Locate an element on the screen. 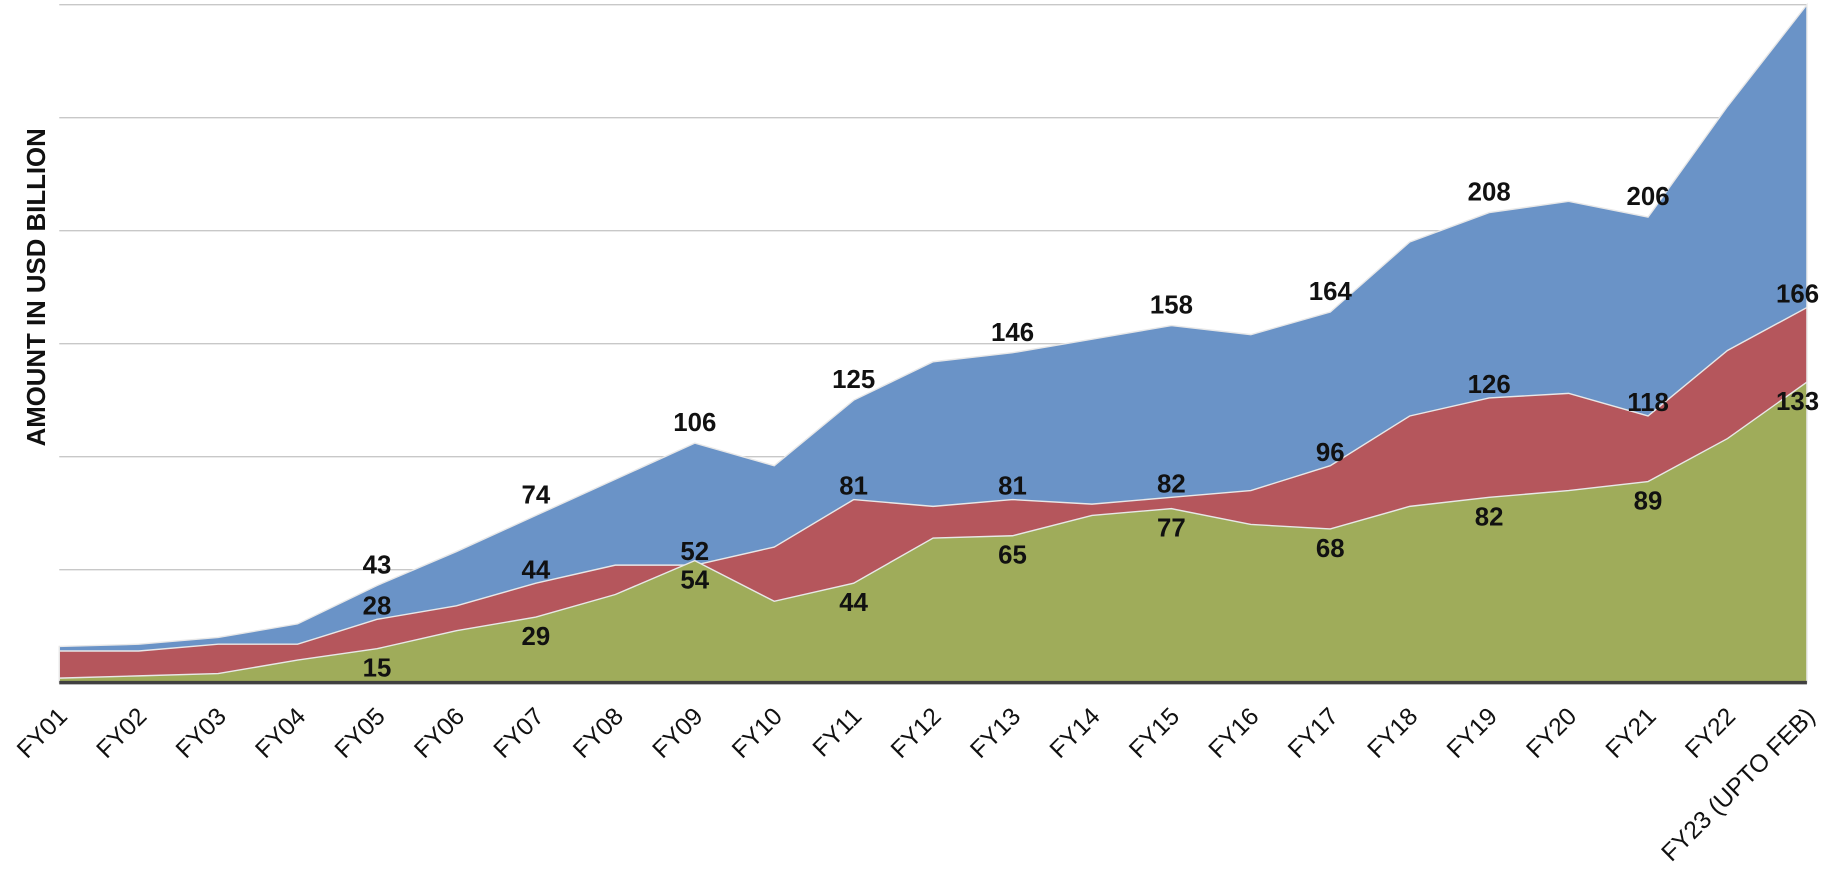 This screenshot has width=1831, height=875. data-label: 106 is located at coordinates (694, 423).